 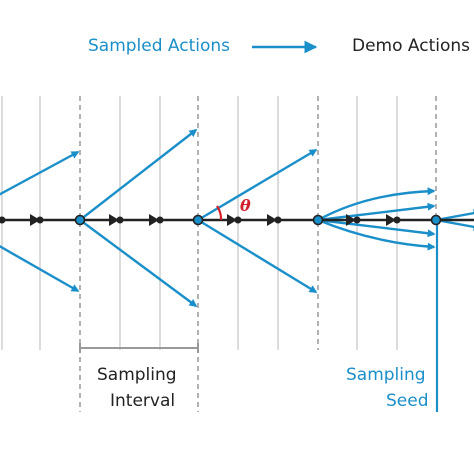 I want to click on demo-action-arrowheads, so click(x=213, y=220).